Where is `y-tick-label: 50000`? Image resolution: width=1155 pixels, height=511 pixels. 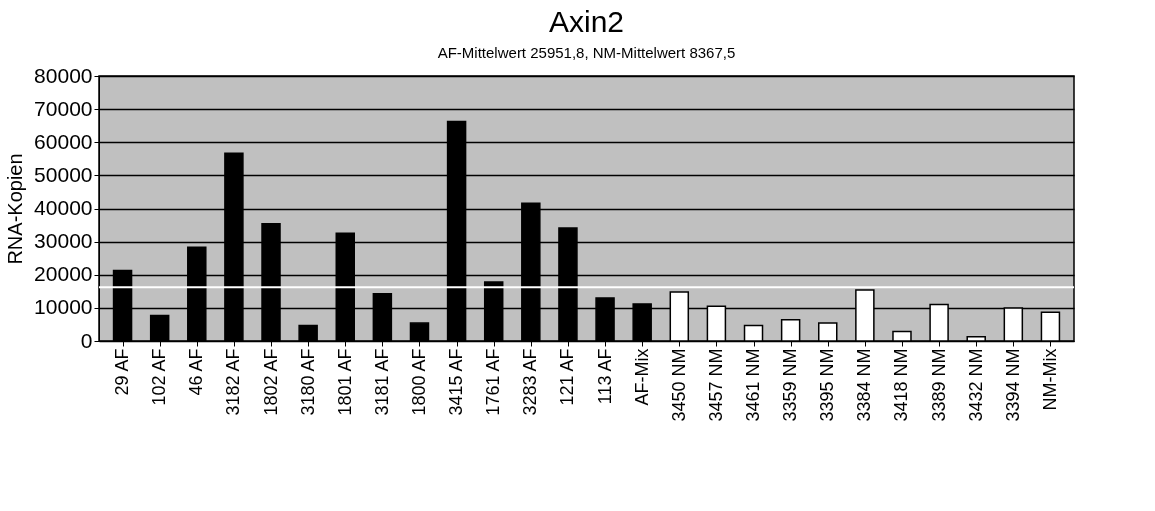
y-tick-label: 50000 is located at coordinates (63, 174).